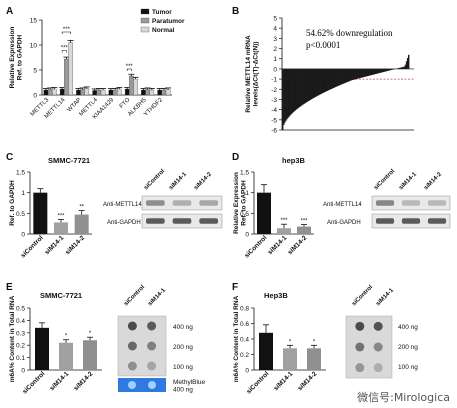 This screenshot has height=408, width=457. I want to click on bar-tumor-alkbh5, so click(143, 92).